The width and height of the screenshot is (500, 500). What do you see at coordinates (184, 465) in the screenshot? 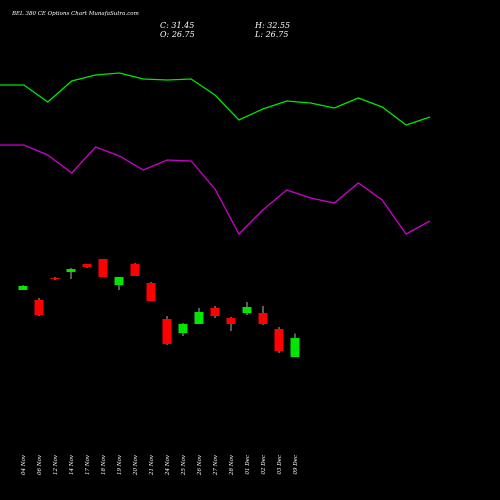
I see `x-tick-label: 25 Nov` at bounding box center [184, 465].